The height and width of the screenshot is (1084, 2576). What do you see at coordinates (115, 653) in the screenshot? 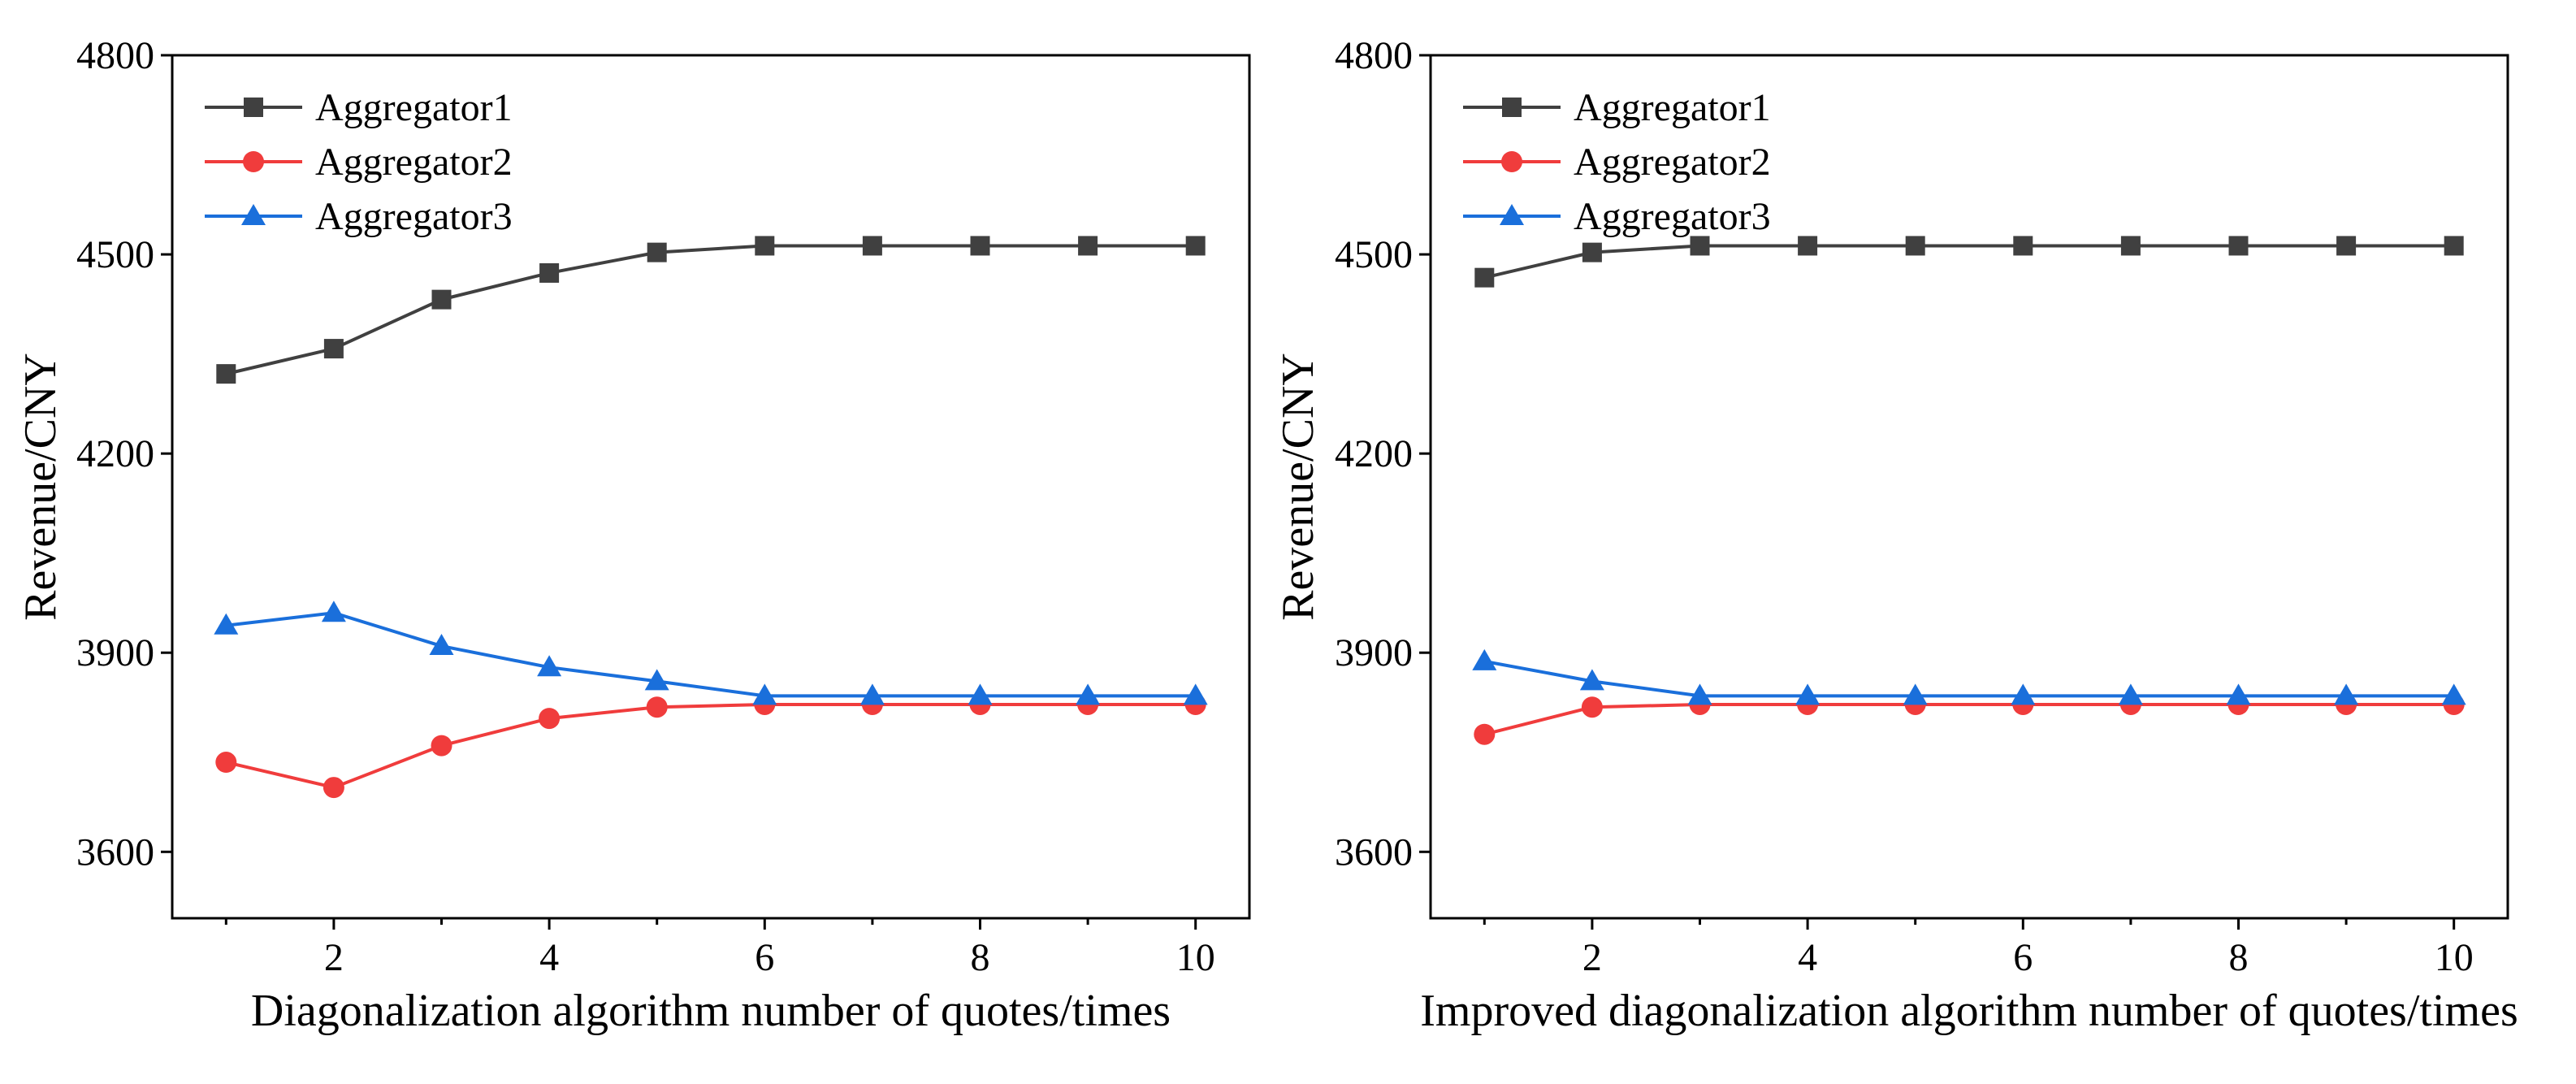
I see `y-tick-label: 3900` at bounding box center [115, 653].